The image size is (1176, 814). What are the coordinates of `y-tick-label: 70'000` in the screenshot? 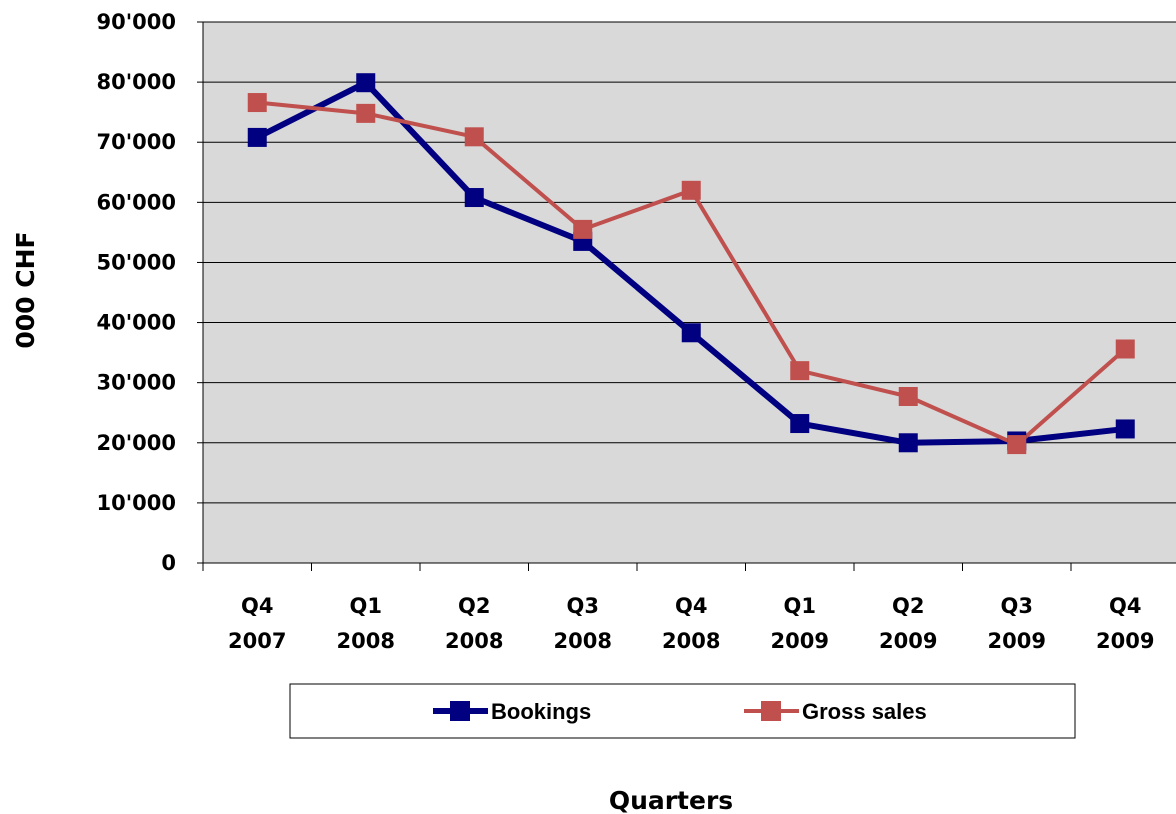 It's located at (137, 142).